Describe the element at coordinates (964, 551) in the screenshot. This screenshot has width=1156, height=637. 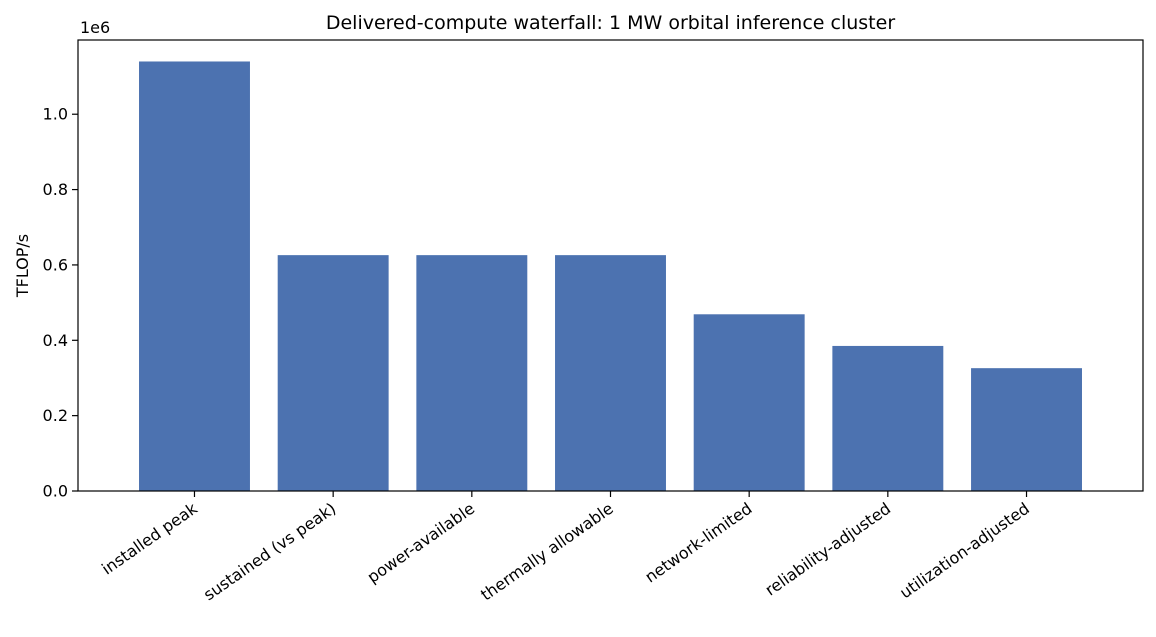
I see `x-tick-label: utilization-adjusted` at that location.